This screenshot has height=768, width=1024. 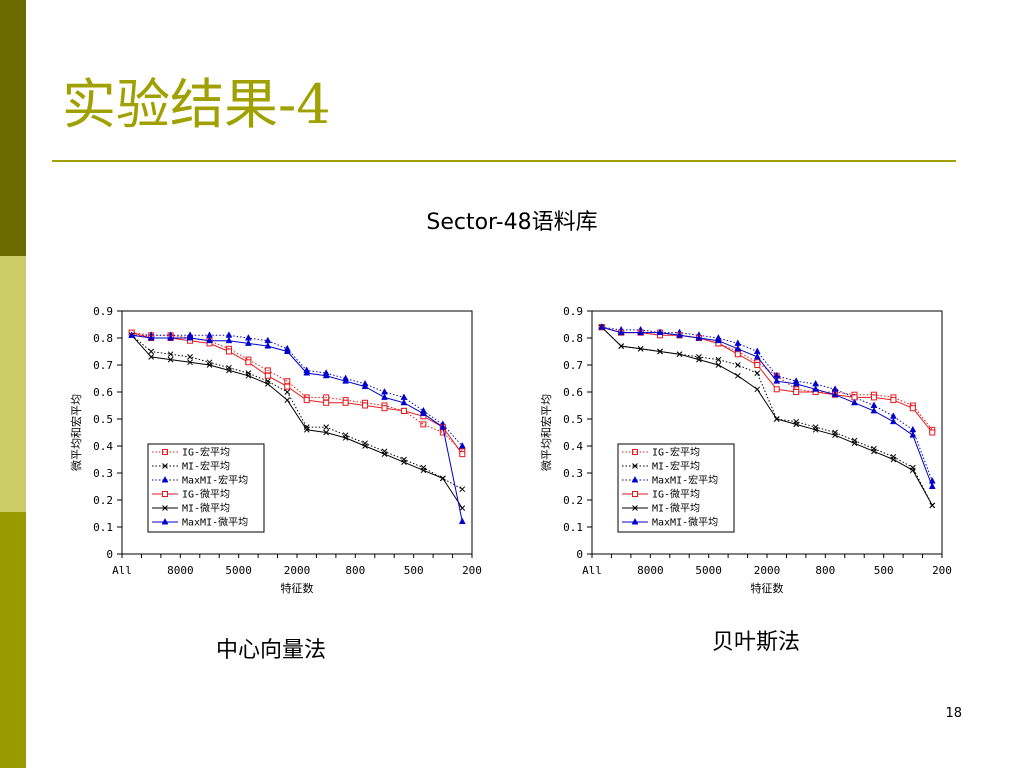 I want to click on caption-centroid: 中心向量法, so click(x=271, y=650).